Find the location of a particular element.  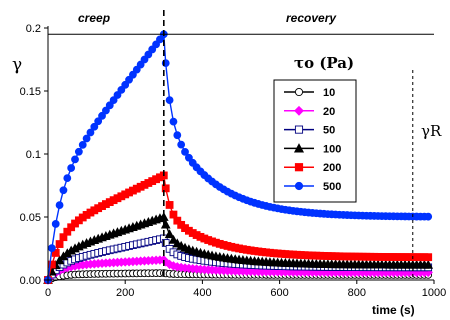

x-tick-label: 0 is located at coordinates (48, 293).